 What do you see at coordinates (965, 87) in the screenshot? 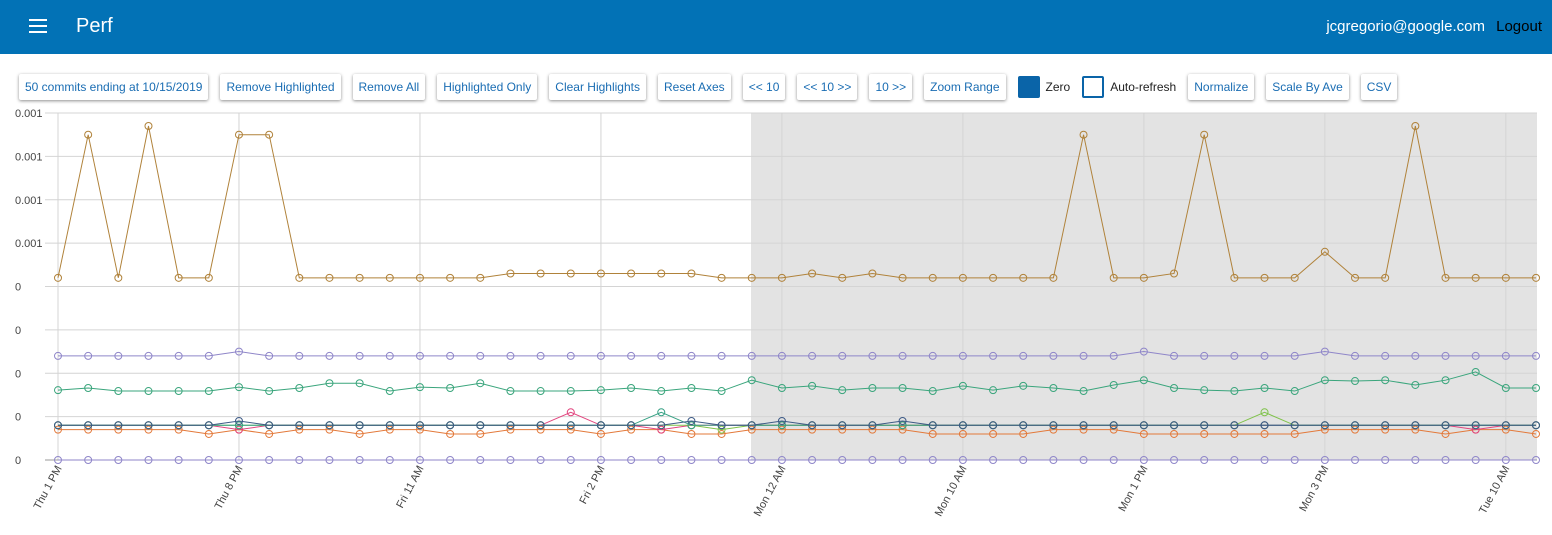
I see `toolbar-button: Zoom Range` at bounding box center [965, 87].